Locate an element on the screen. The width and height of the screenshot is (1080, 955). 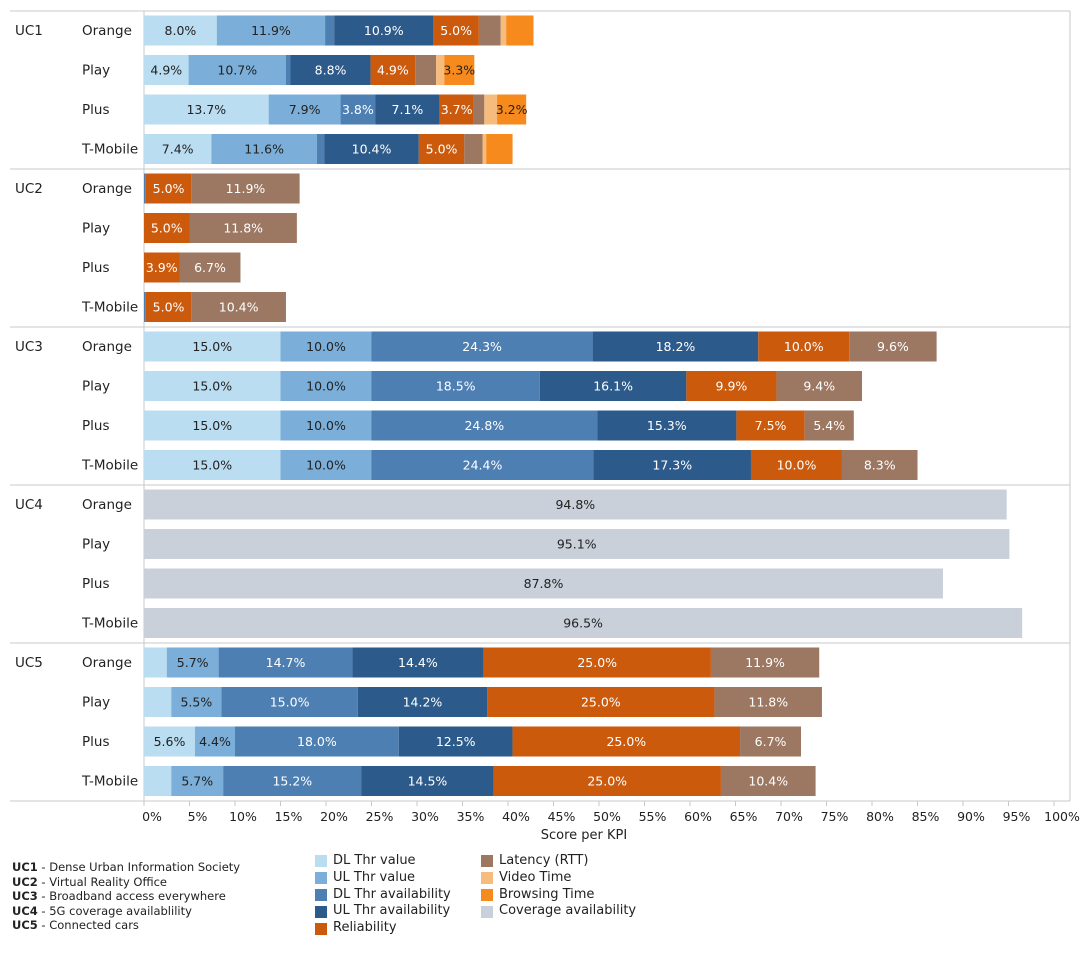
note-code: UC4 is located at coordinates (25, 910).